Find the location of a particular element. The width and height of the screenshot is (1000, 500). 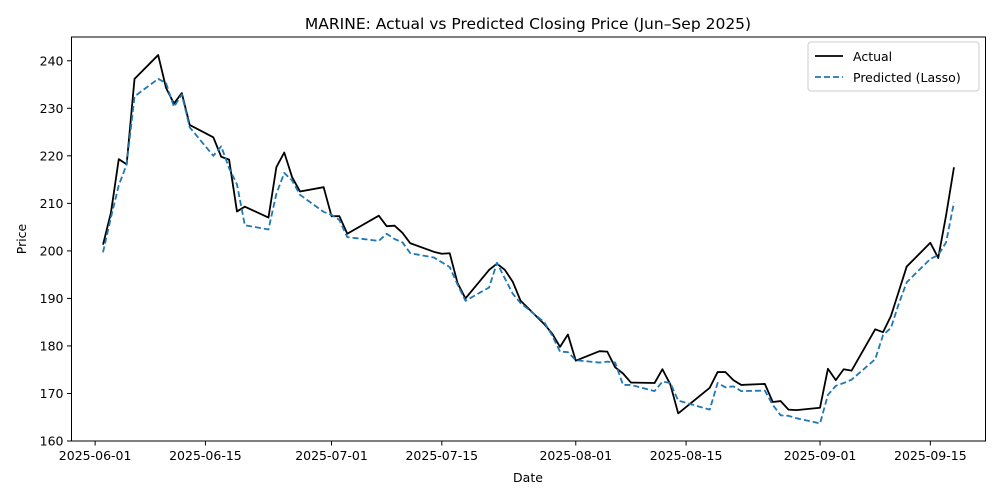

y-tick-label: 230 is located at coordinates (52, 108).